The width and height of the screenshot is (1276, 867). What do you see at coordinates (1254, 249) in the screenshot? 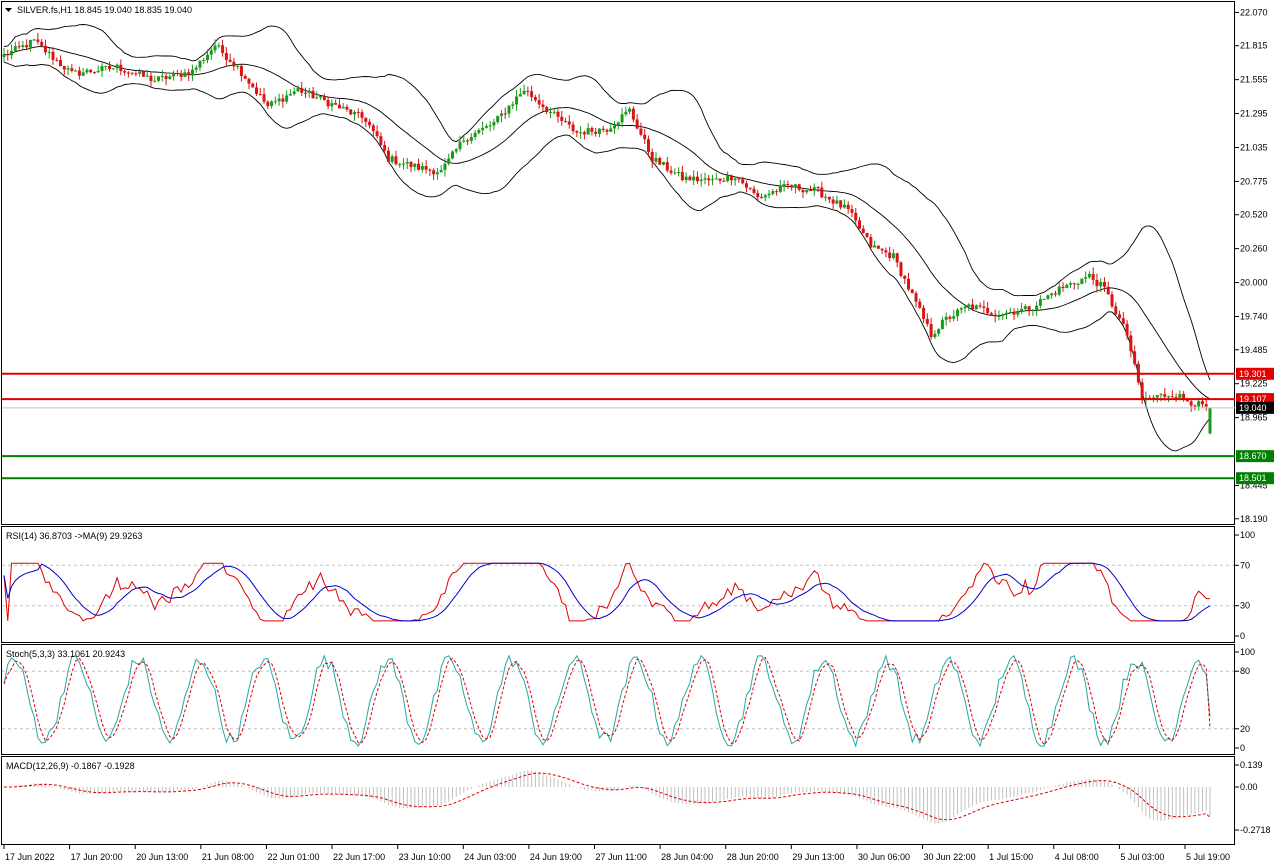
I see `price-tick-label: 20.260` at bounding box center [1254, 249].